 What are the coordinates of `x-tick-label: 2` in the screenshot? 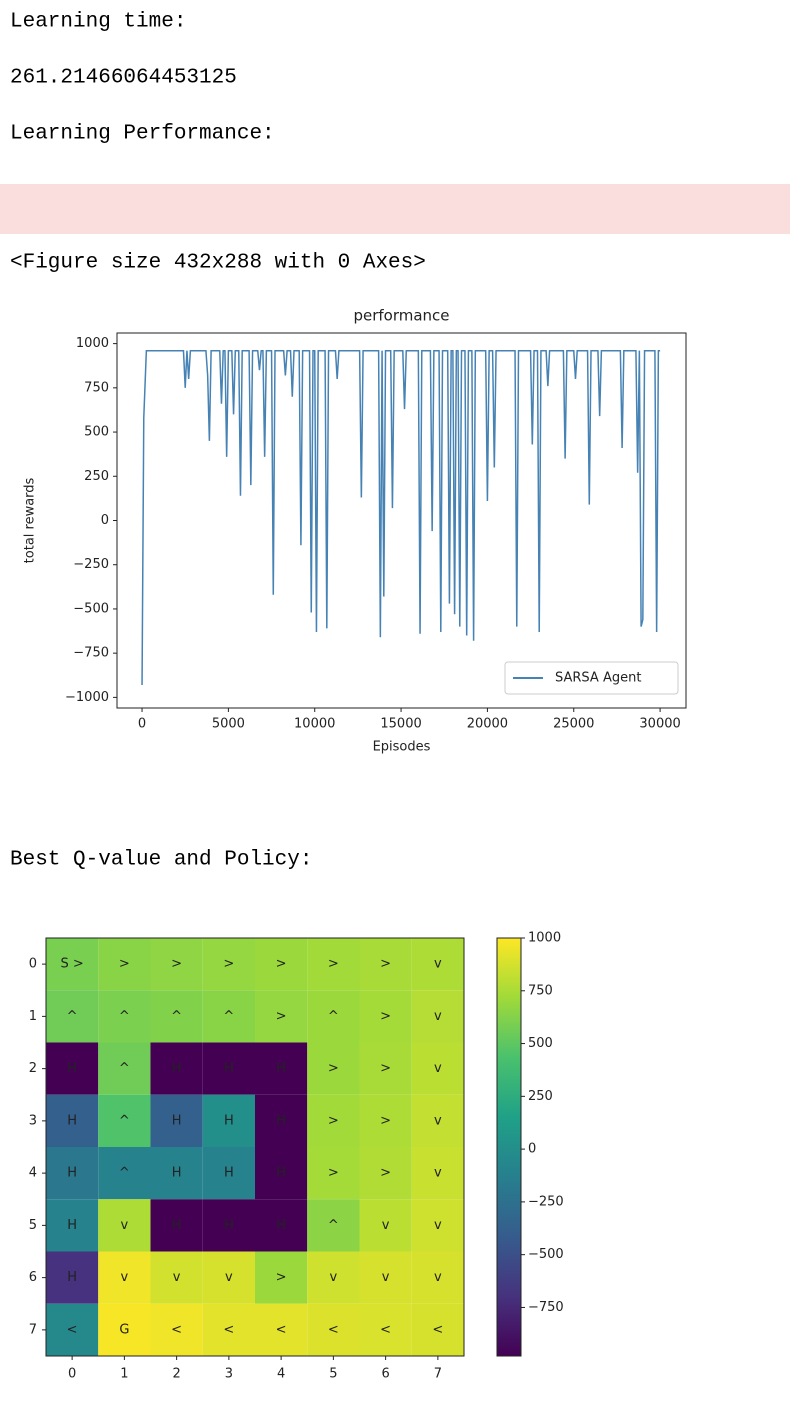 It's located at (176, 1374).